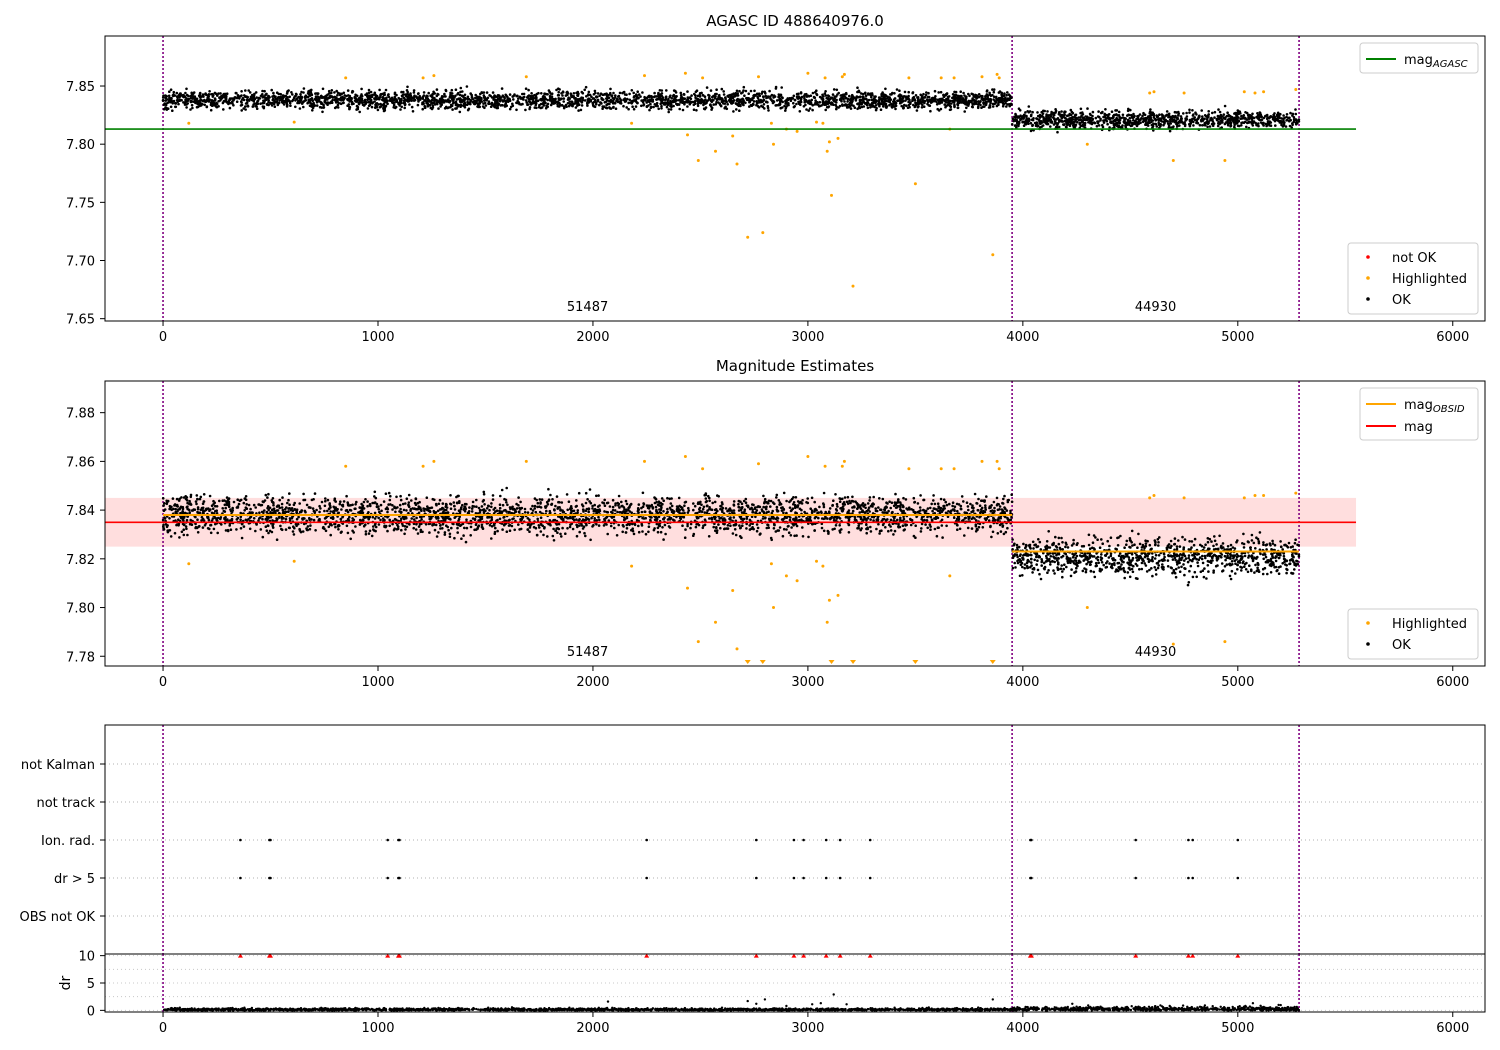  Describe the element at coordinates (587, 307) in the screenshot. I see `observation-id-label: 51487` at that location.